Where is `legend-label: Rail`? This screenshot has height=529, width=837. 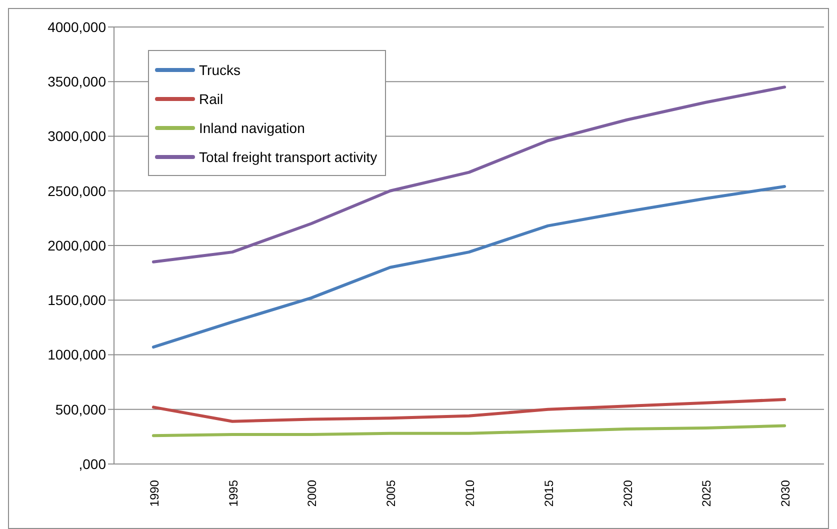 legend-label: Rail is located at coordinates (211, 98).